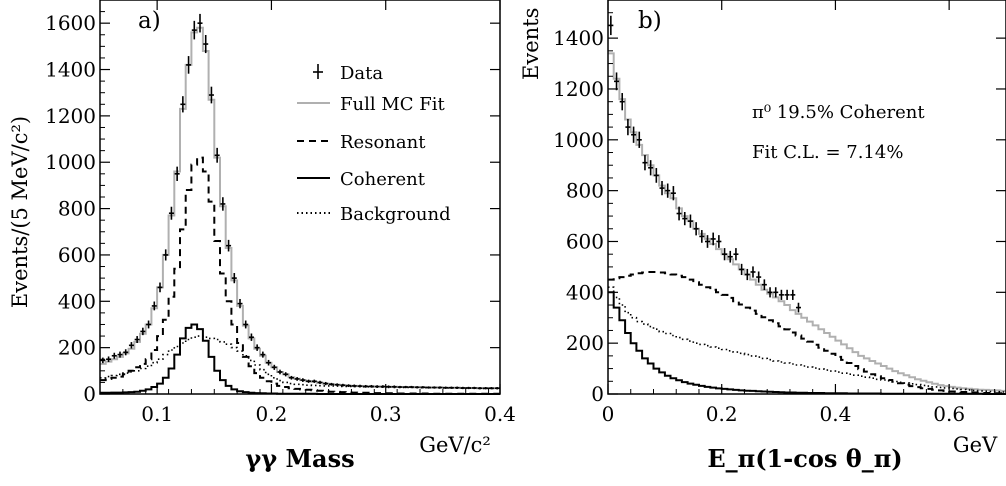  I want to click on panel-b-ytick-label: 1400, so click(578, 38).